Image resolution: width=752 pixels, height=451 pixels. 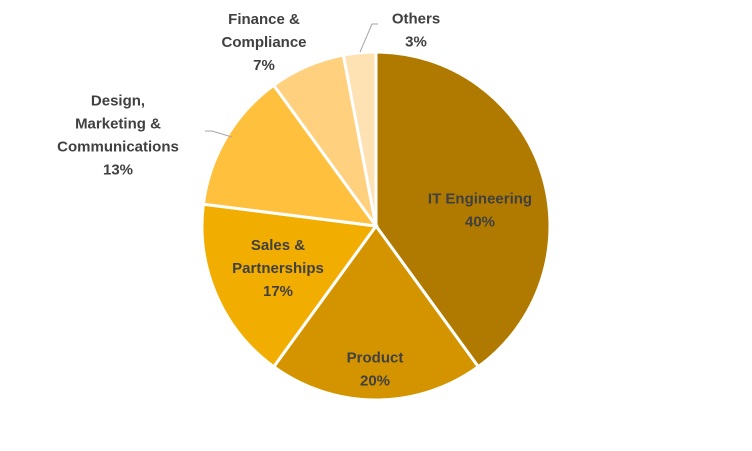 I want to click on slice-category-label: Others, so click(x=416, y=18).